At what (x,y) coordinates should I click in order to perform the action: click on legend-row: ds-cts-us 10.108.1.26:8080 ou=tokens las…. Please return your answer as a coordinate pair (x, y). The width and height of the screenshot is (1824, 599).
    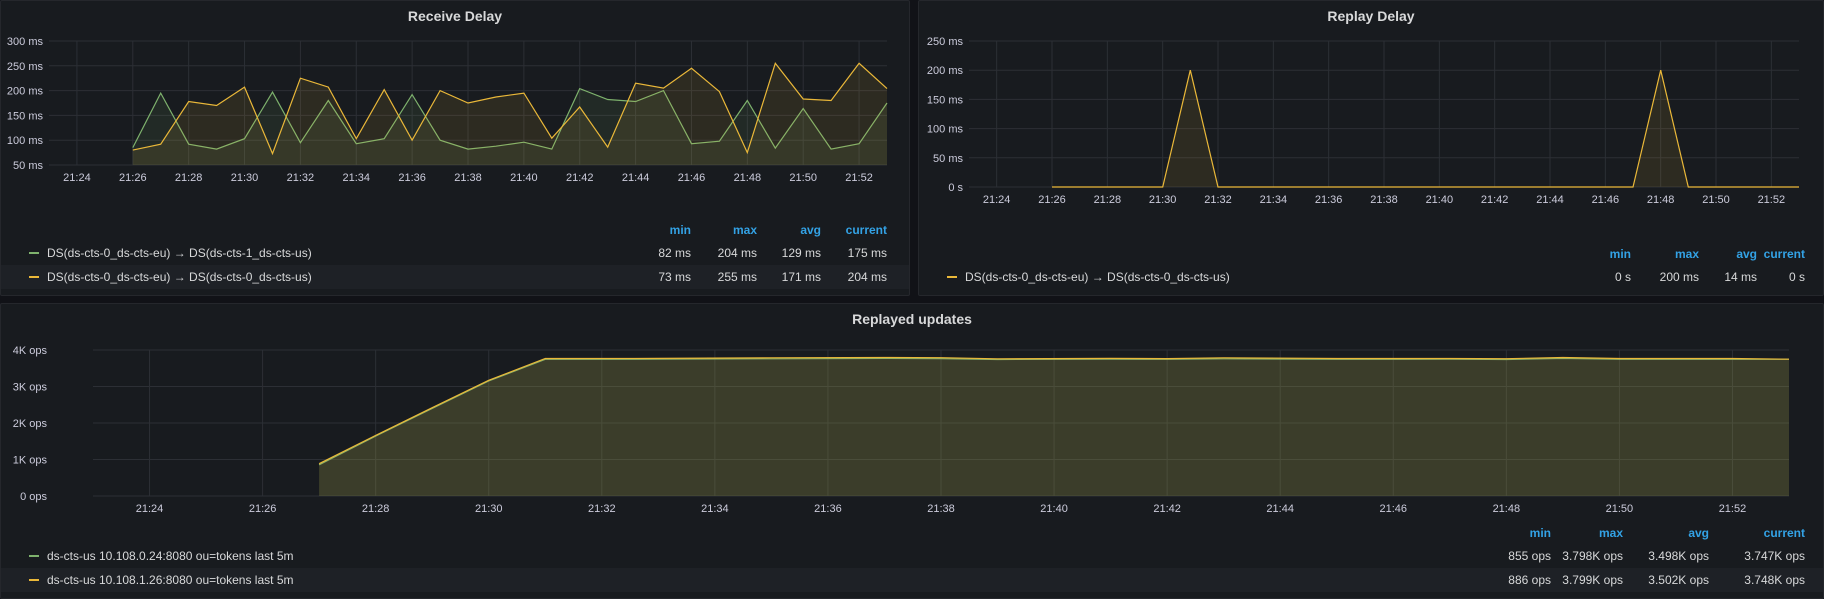
    Looking at the image, I should click on (912, 580).